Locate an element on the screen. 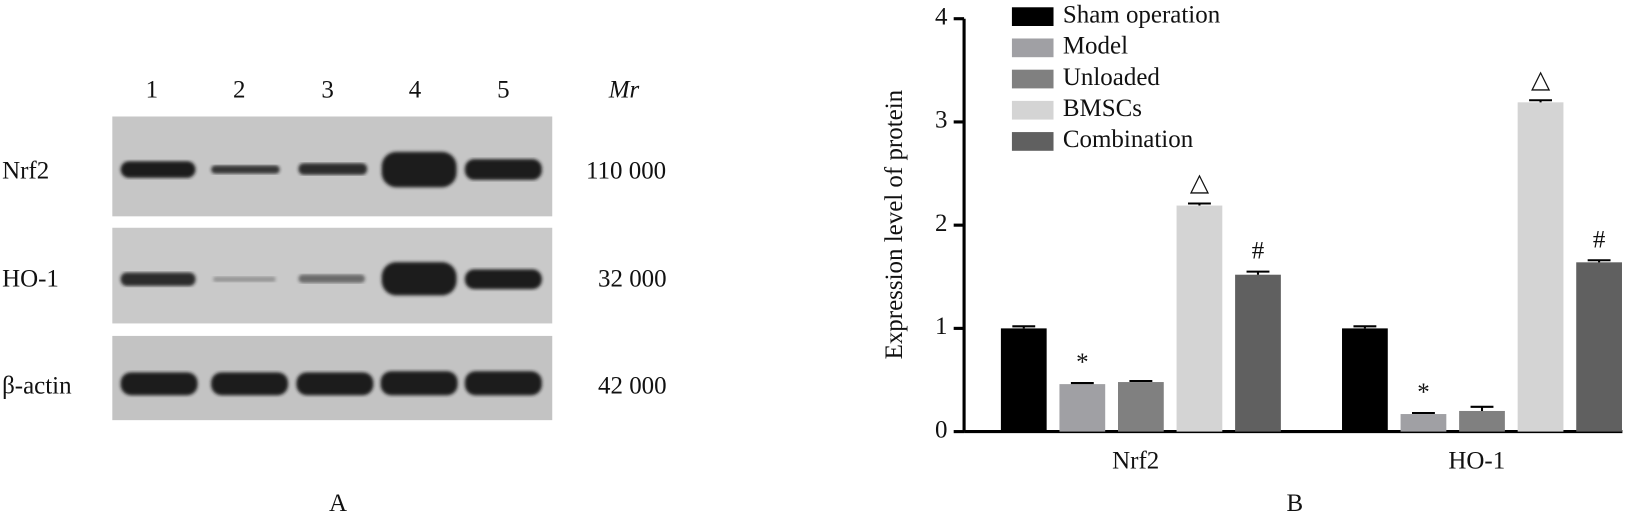  y-axis-label: Expression level of protein is located at coordinates (894, 224).